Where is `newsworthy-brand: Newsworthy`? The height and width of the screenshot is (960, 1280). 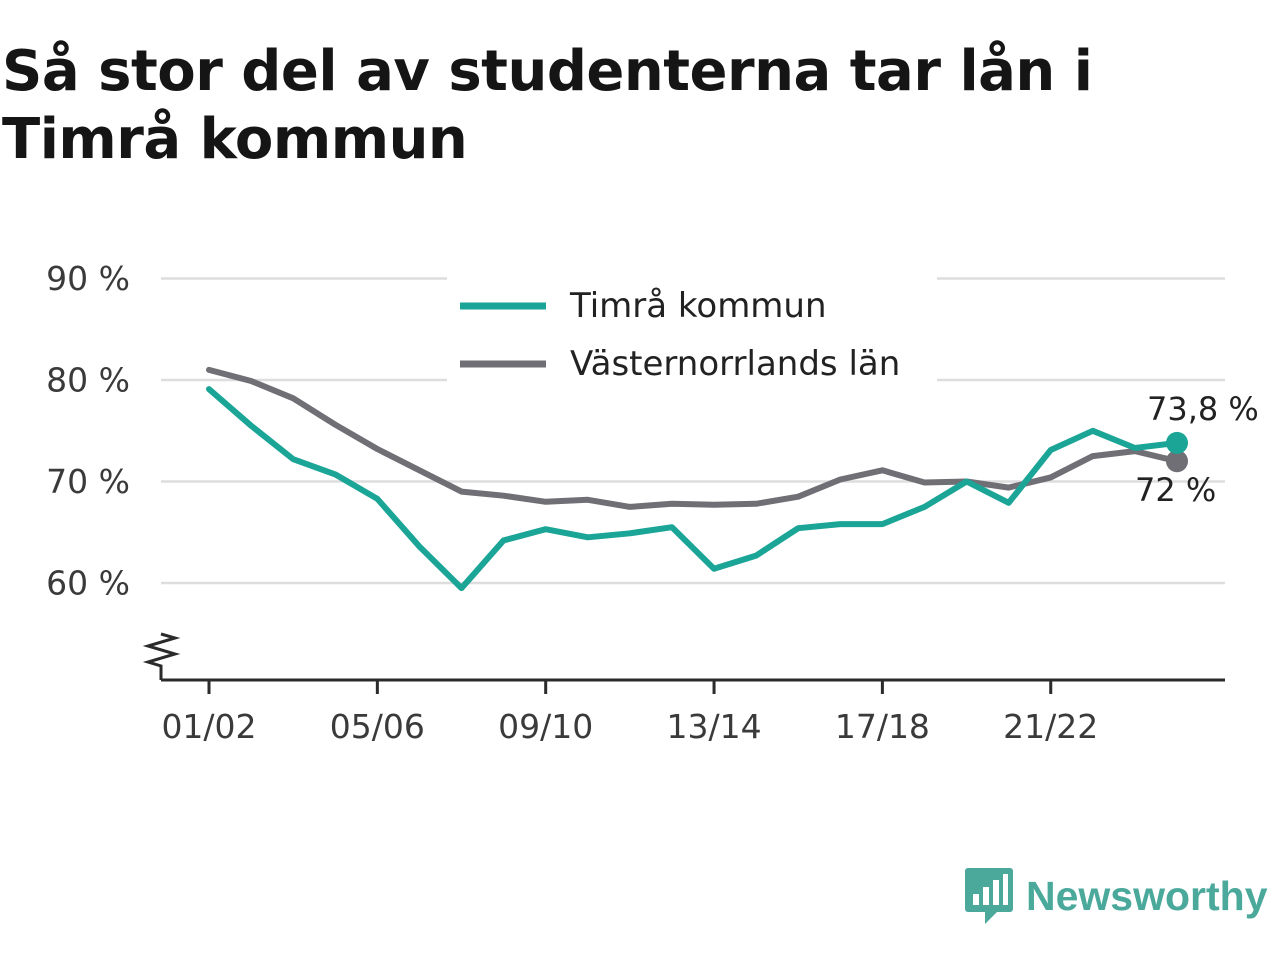 newsworthy-brand: Newsworthy is located at coordinates (1116, 896).